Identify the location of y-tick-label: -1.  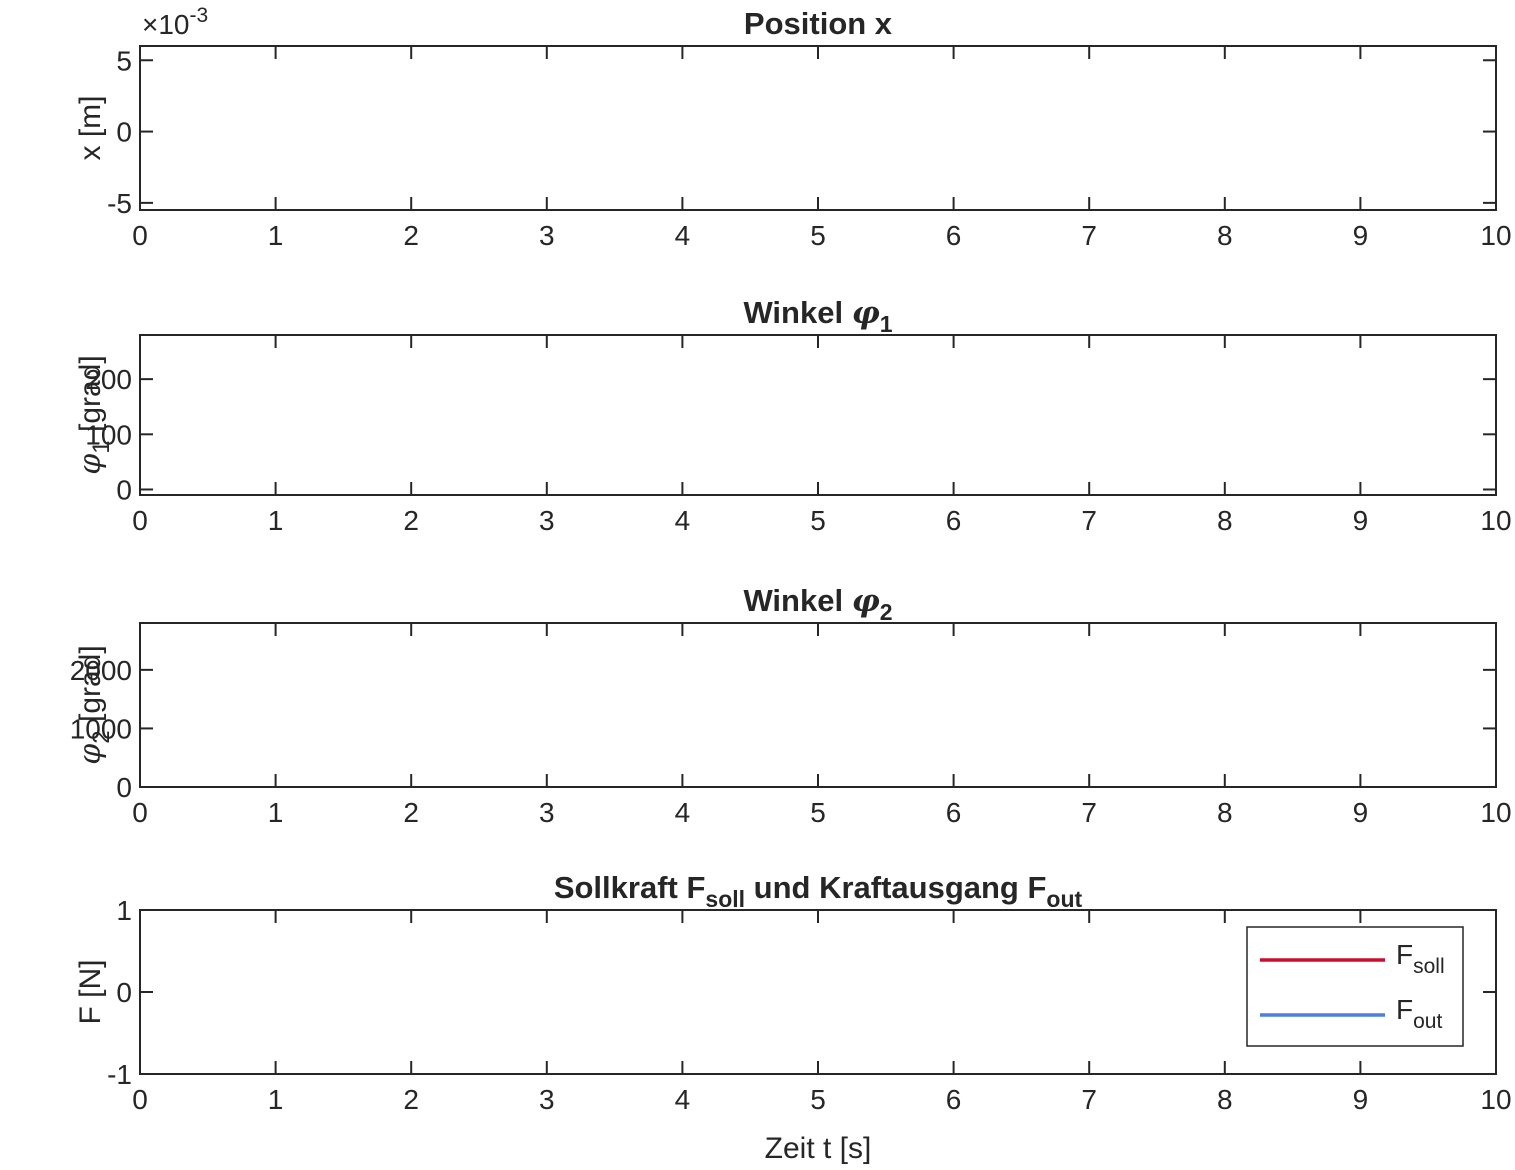
(119, 1074).